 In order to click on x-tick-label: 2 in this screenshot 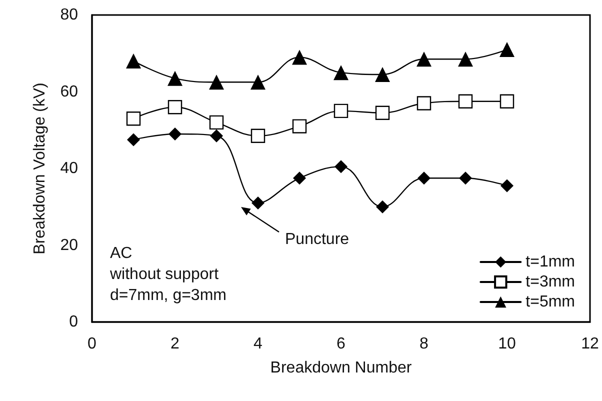, I will do `click(175, 344)`.